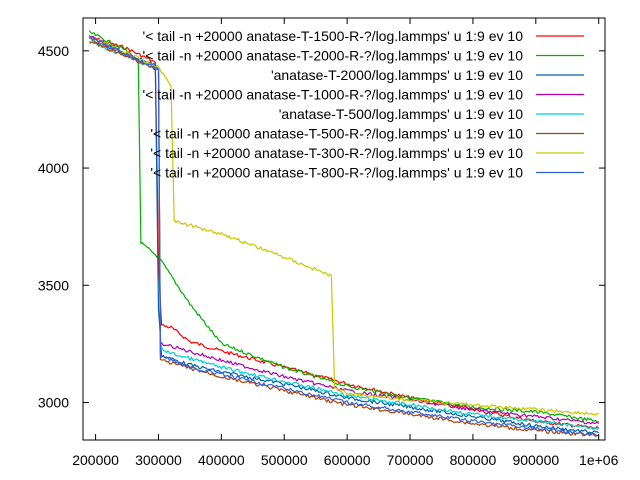 The width and height of the screenshot is (640, 480). What do you see at coordinates (53, 285) in the screenshot?
I see `y-tick-label: 3500` at bounding box center [53, 285].